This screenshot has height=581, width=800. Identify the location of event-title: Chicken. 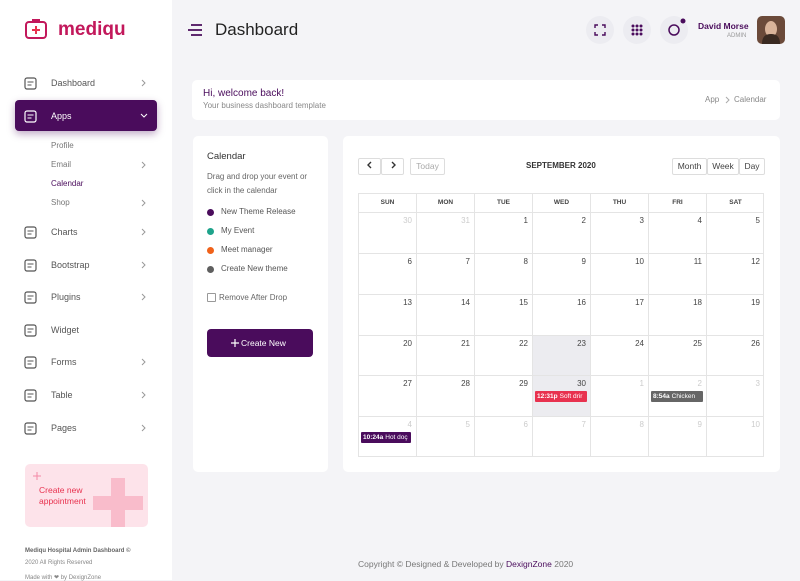
(683, 396).